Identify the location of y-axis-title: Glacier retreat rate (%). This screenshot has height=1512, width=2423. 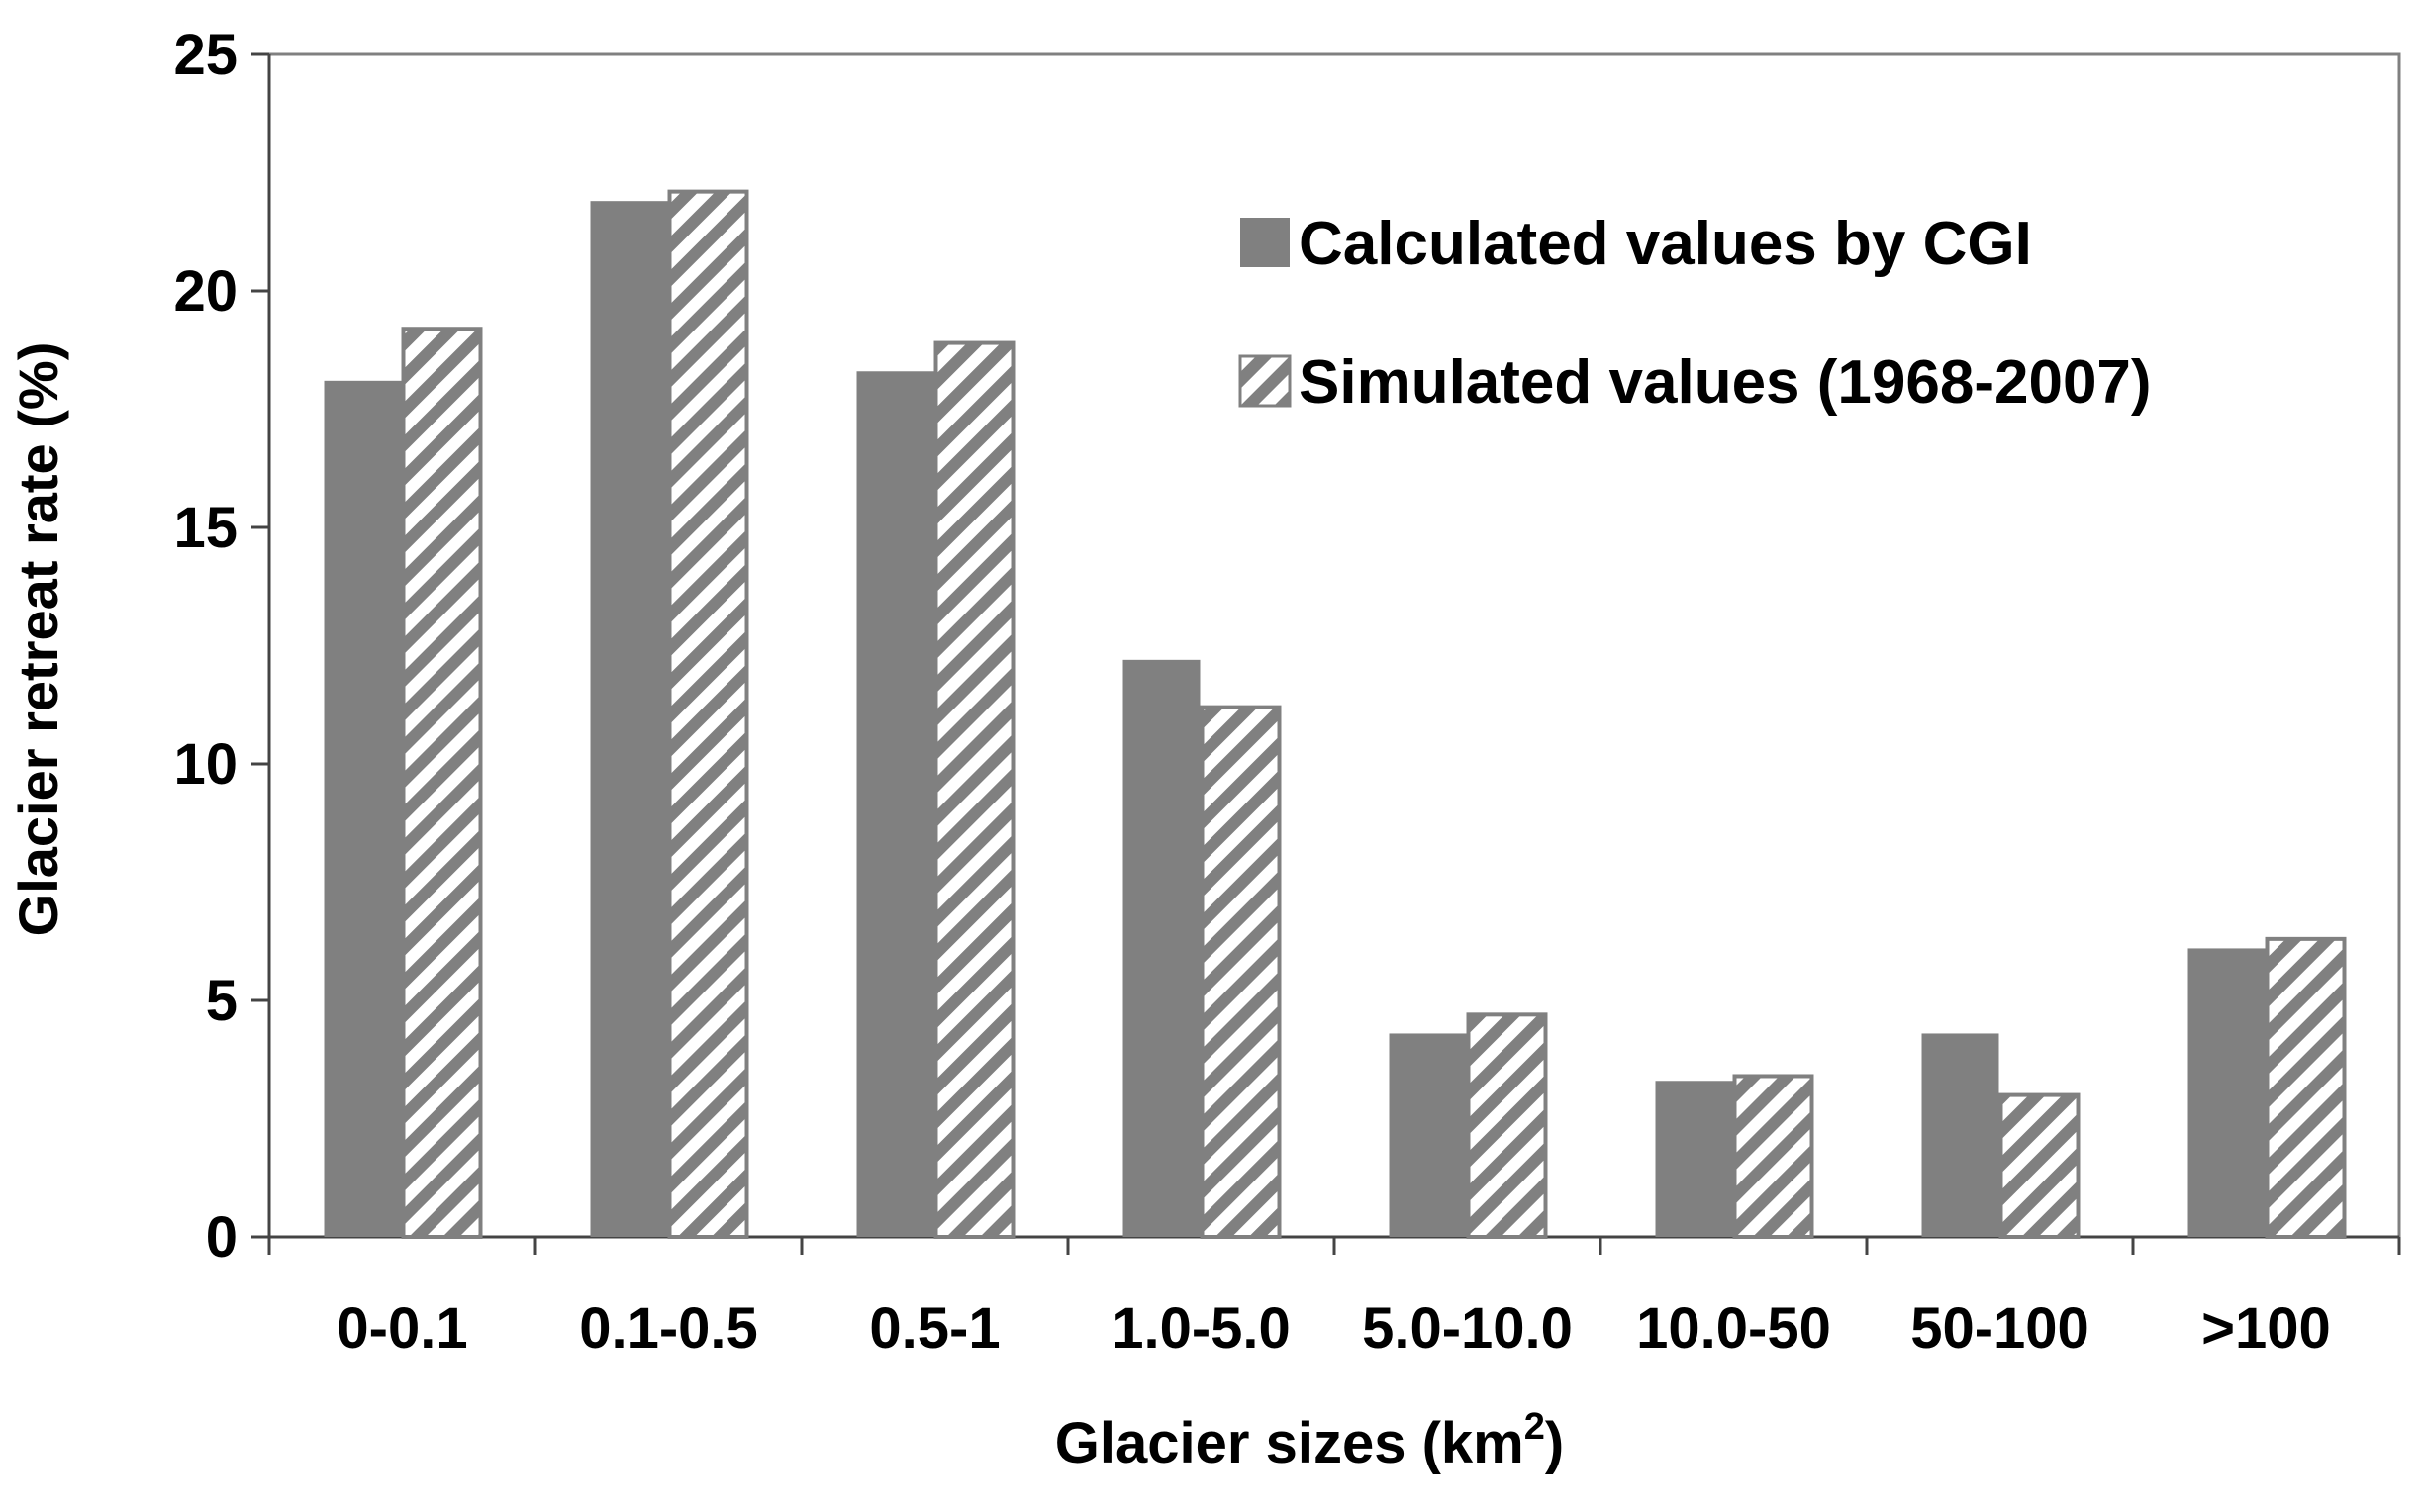
(38, 640).